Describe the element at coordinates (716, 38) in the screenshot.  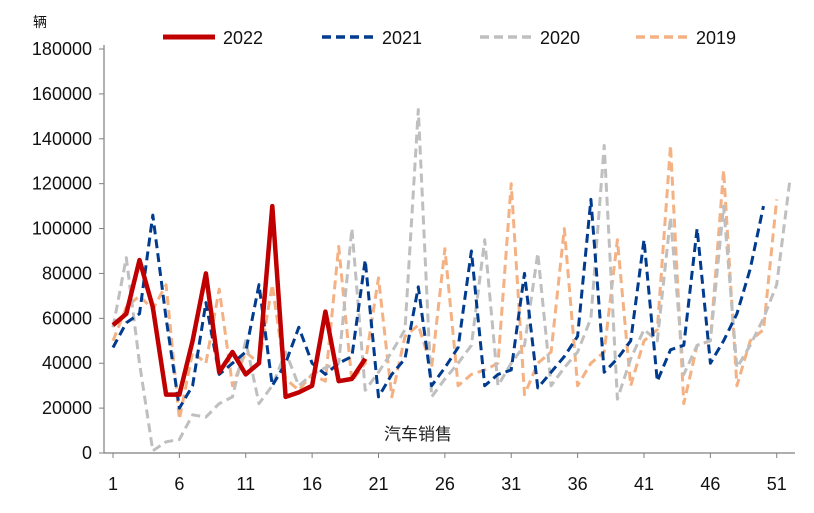
I see `legend-label-2019: 2019` at that location.